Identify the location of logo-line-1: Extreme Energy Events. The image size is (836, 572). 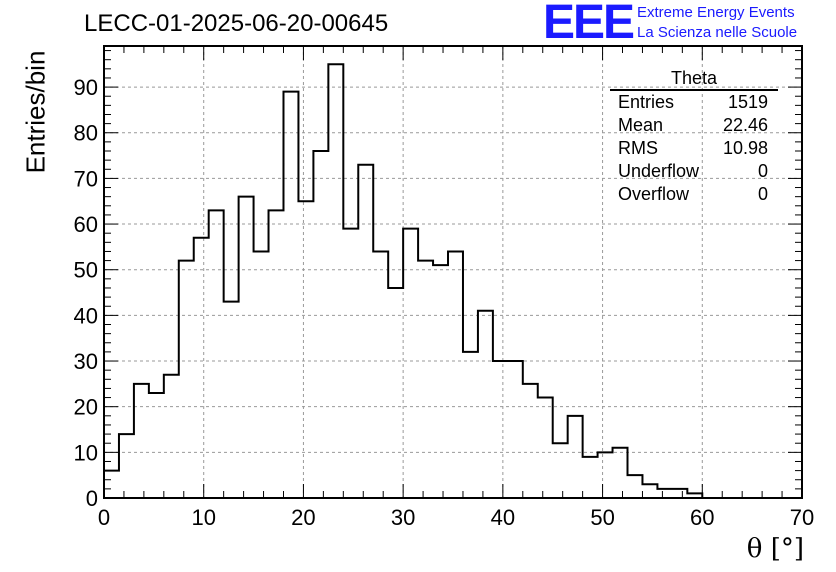
(716, 12).